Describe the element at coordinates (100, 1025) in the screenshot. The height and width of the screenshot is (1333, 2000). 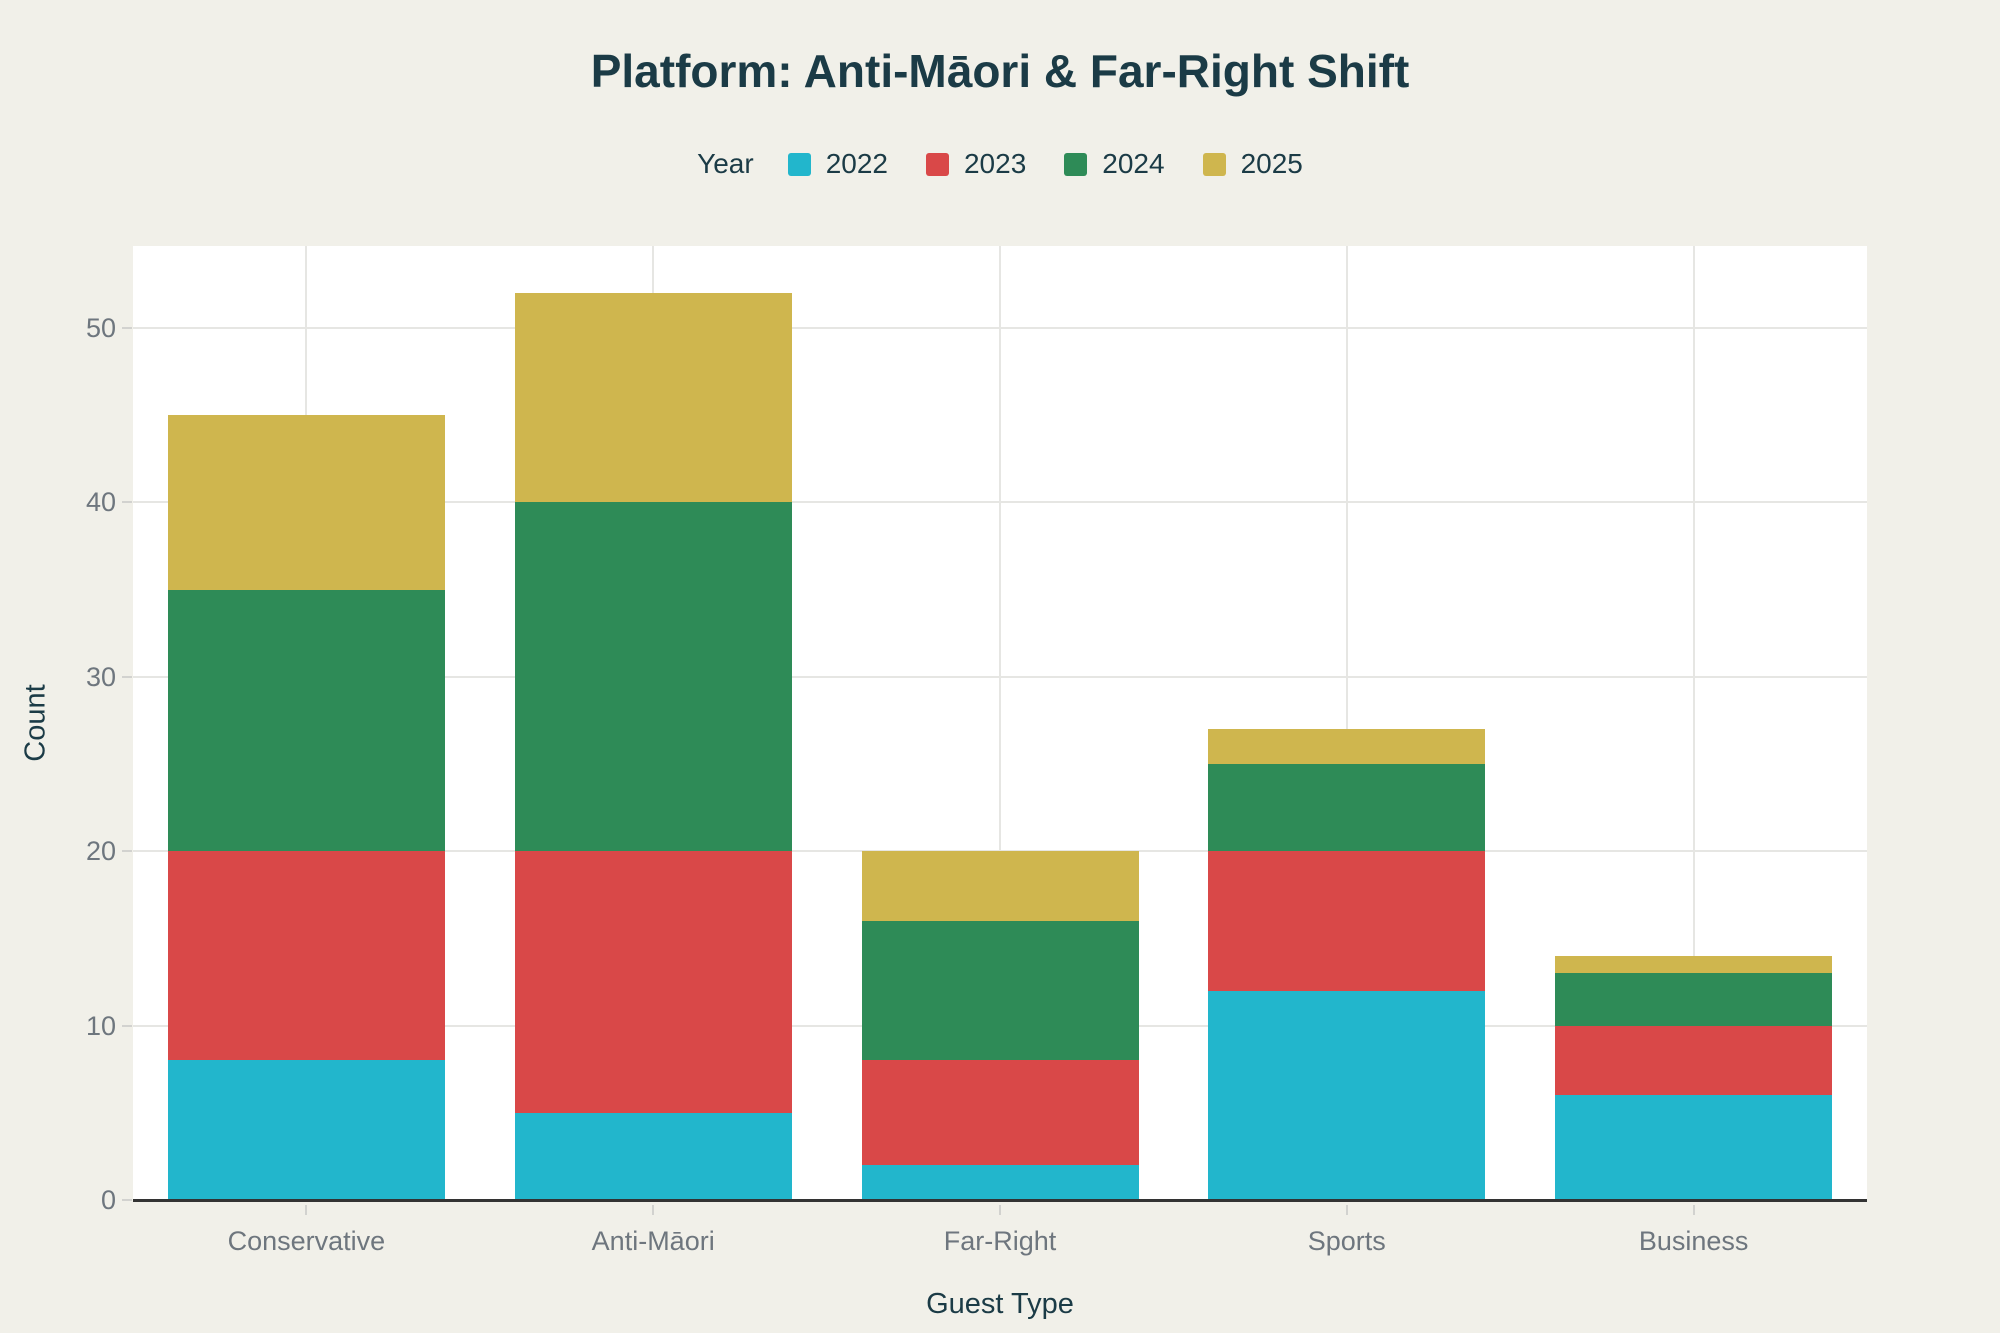
I see `y-tick-label: 10` at that location.